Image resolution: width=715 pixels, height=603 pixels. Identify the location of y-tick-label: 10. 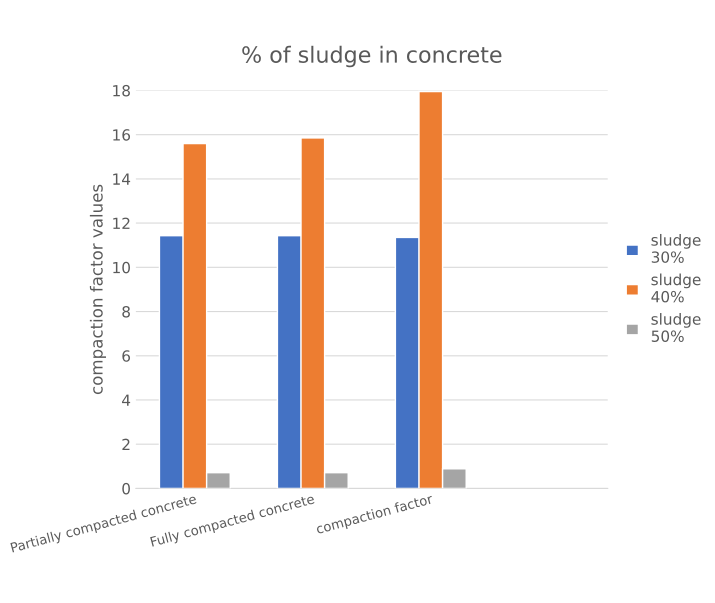
(121, 268).